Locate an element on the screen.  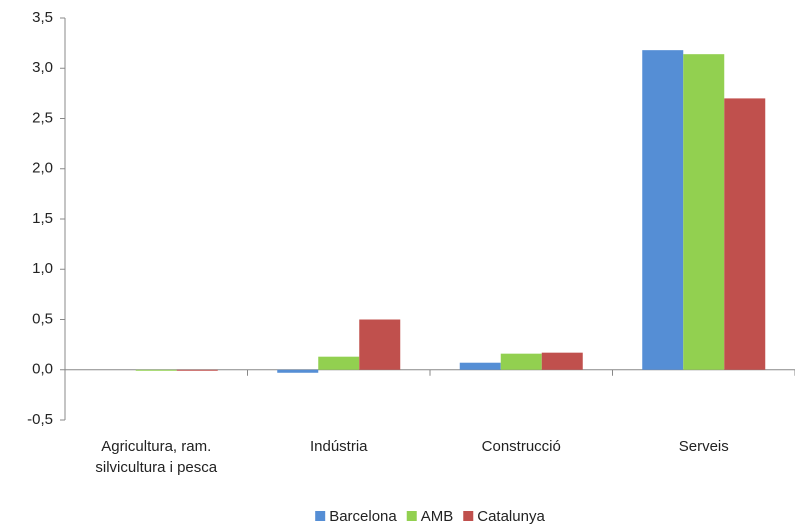
x-tick-label: Serveis is located at coordinates (703, 446).